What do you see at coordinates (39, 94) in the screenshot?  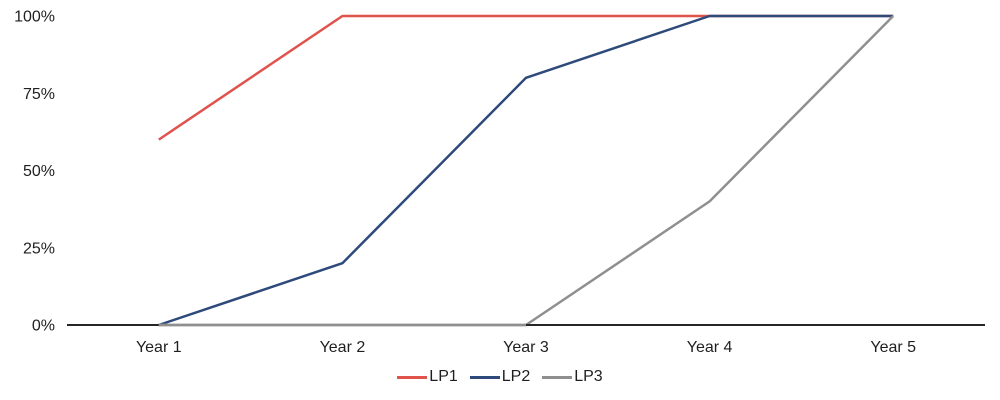 I see `y-tick-label: 75%` at bounding box center [39, 94].